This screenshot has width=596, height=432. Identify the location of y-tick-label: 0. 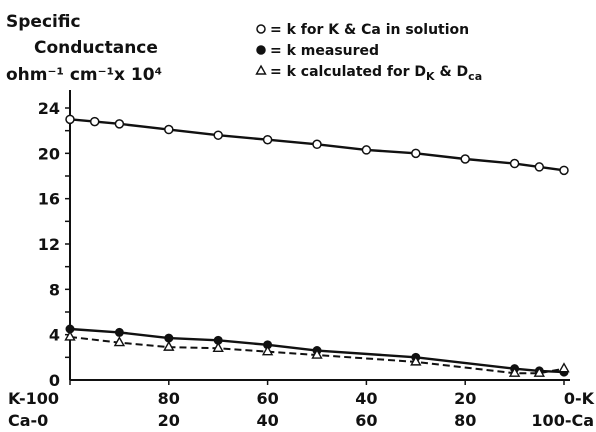
(54, 380).